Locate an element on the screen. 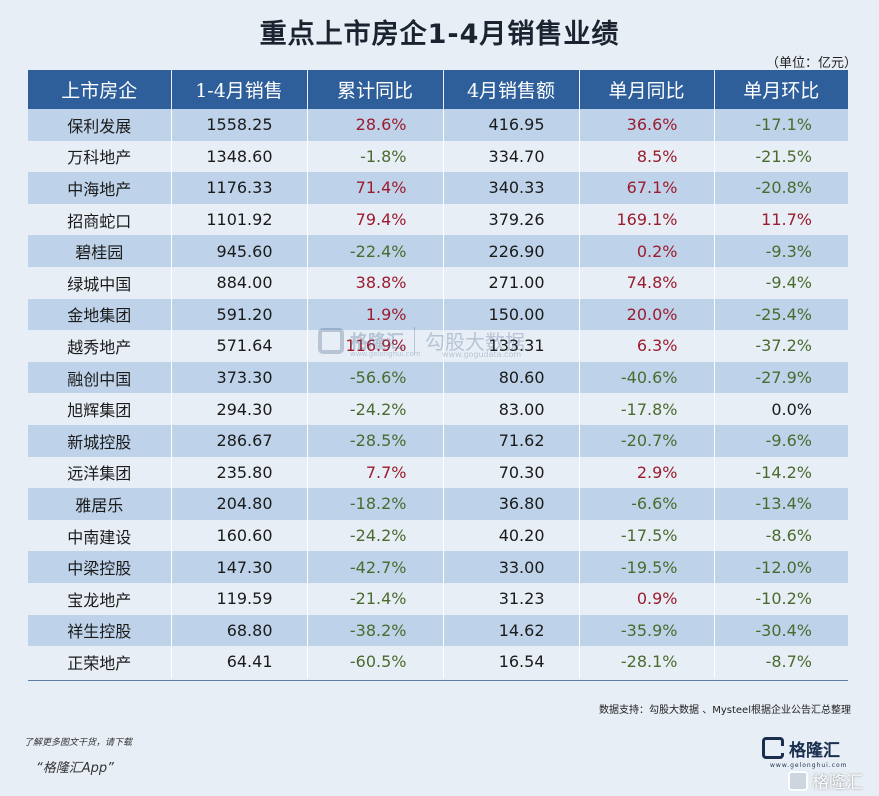  percent-cell: -37.2% is located at coordinates (781, 346).